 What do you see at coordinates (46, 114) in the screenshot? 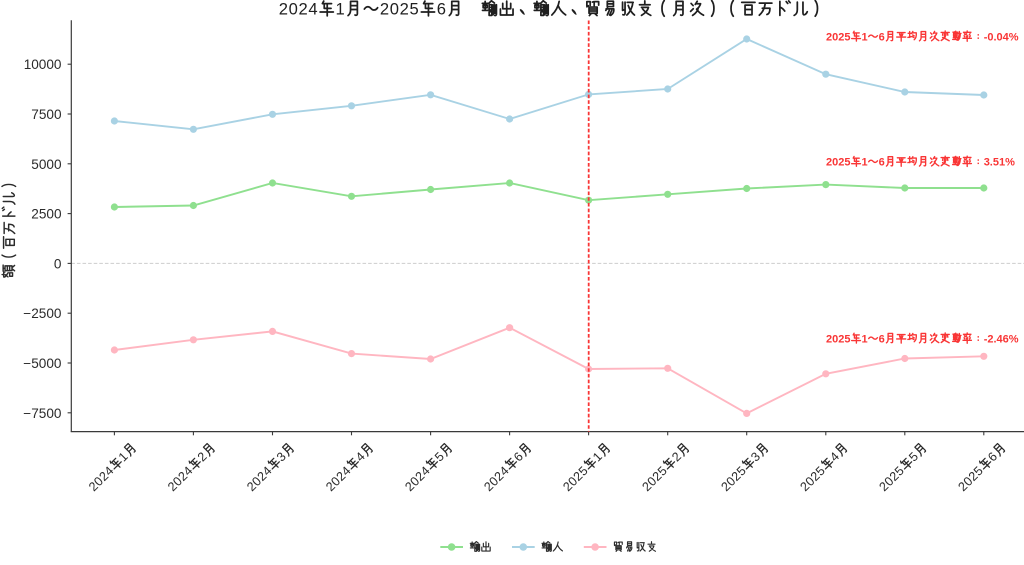
I see `svg-text: 7500` at bounding box center [46, 114].